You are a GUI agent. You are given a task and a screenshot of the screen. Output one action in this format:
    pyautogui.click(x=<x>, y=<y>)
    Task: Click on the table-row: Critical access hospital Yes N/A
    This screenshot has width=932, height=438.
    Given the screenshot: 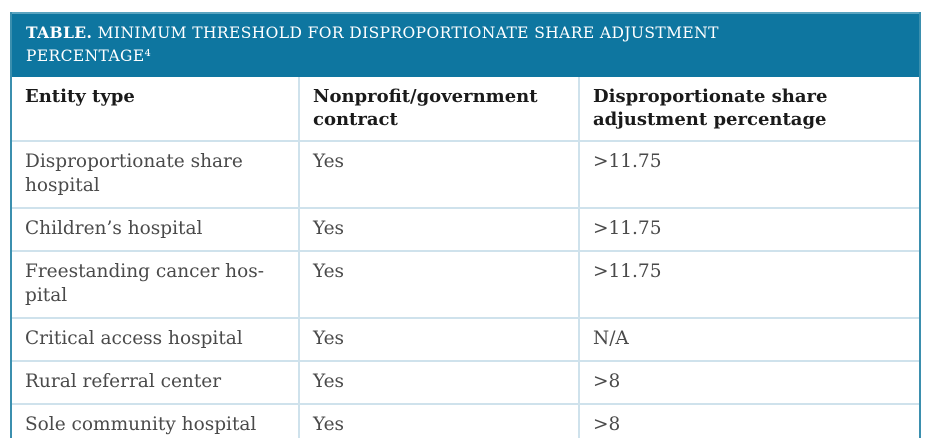 What is the action you would take?
    pyautogui.click(x=465, y=338)
    